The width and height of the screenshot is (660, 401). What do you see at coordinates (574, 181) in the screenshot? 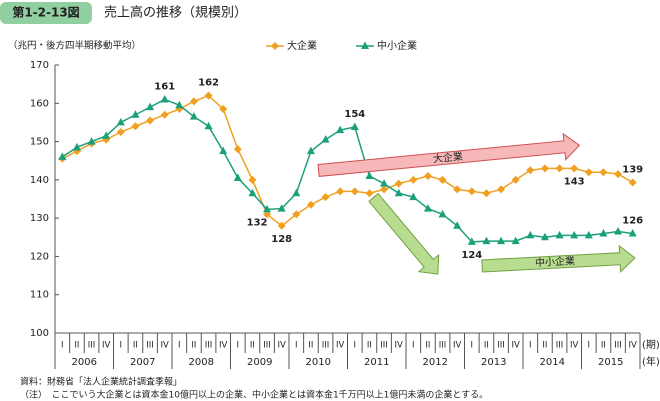
I see `data-label: 143` at bounding box center [574, 181].